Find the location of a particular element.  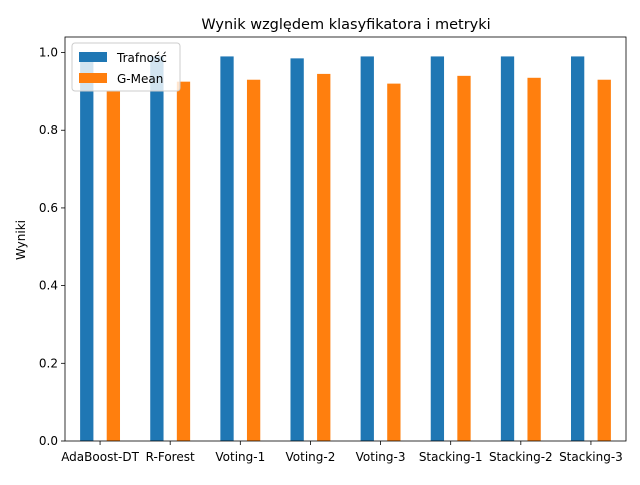

x-tick-label: Voting-2 is located at coordinates (311, 457).